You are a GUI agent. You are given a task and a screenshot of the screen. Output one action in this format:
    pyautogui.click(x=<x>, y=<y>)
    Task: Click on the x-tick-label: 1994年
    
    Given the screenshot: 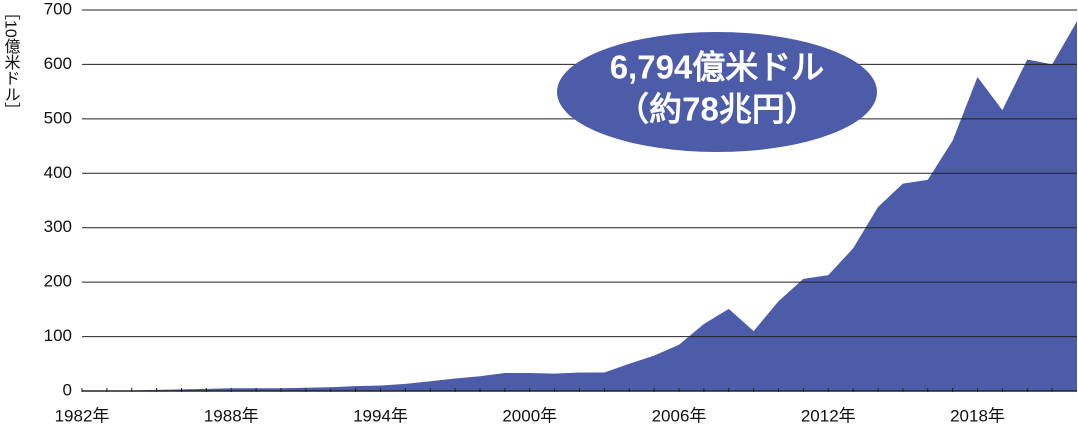 What is the action you would take?
    pyautogui.click(x=380, y=415)
    